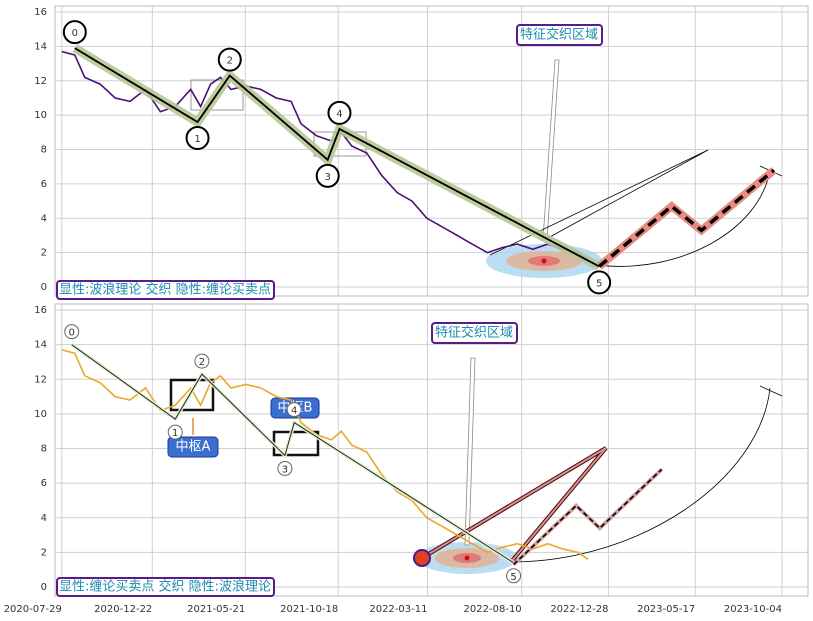 The height and width of the screenshot is (621, 813). I want to click on x-tick-label: 2023-10-04, so click(753, 609).